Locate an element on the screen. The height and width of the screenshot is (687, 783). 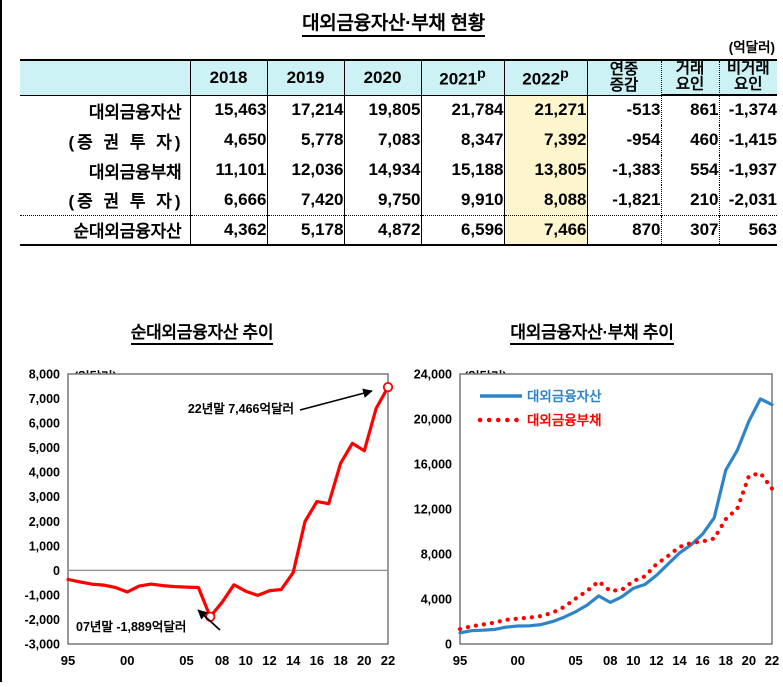
cell-net-change: 870 is located at coordinates (623, 230).